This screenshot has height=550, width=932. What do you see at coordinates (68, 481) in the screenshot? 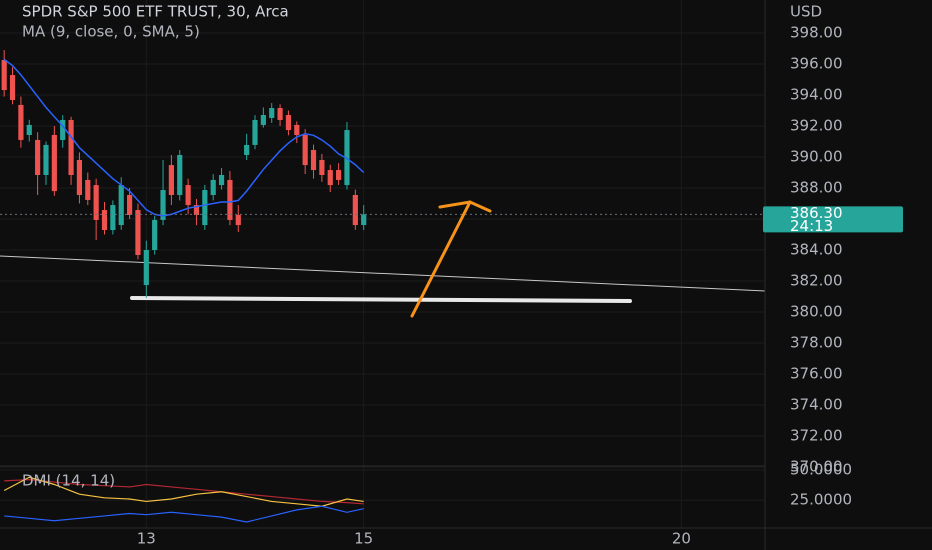
I see `dmi-title: DMI (14, 14)` at bounding box center [68, 481].